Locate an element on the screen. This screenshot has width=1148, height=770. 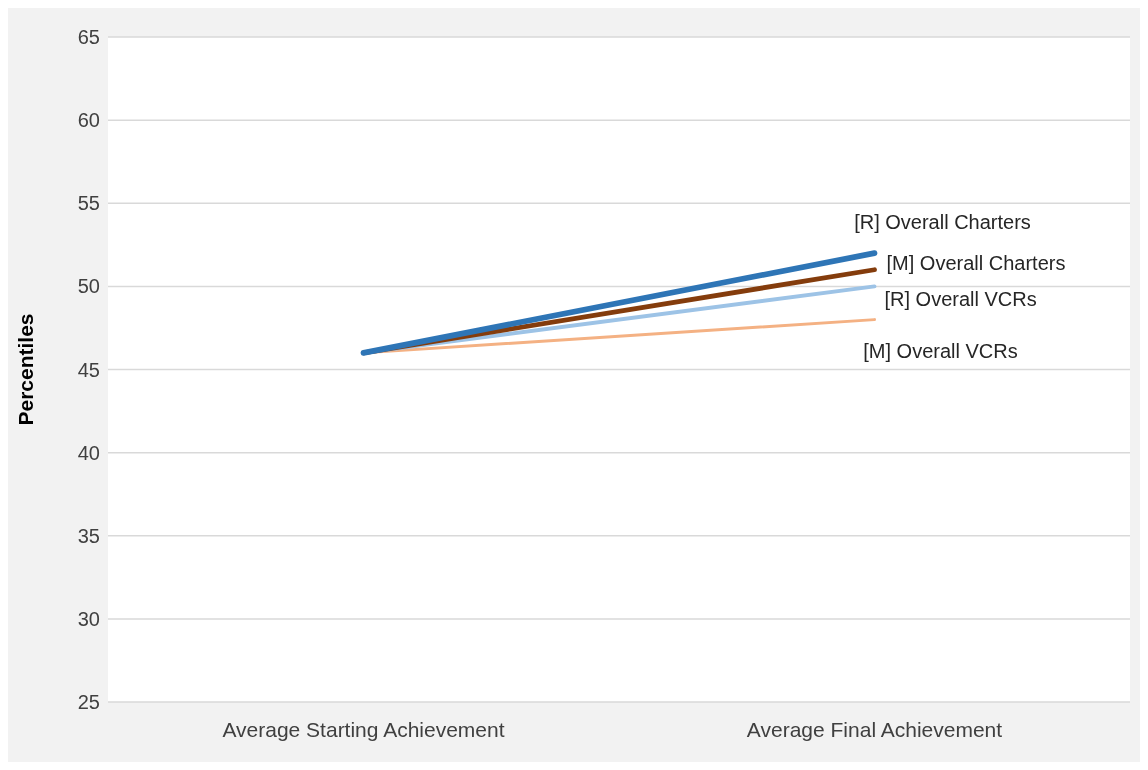
series-label: [M] Overall VCRs is located at coordinates (940, 350).